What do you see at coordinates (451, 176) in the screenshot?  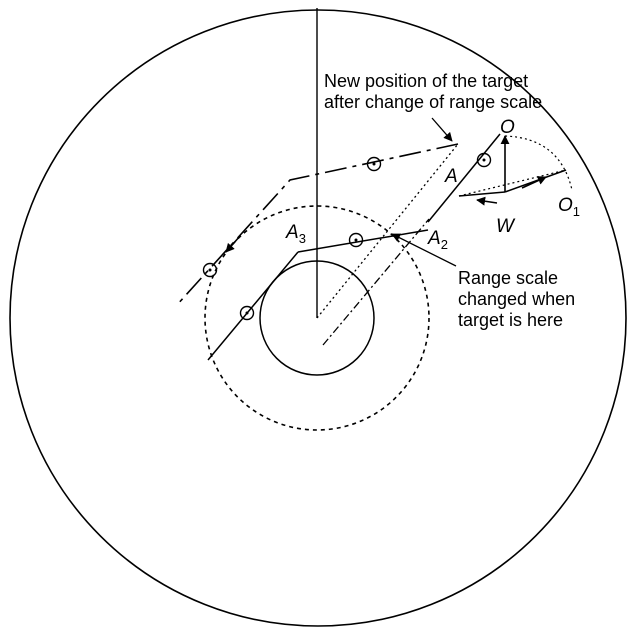 I see `point-label-a: A` at bounding box center [451, 176].